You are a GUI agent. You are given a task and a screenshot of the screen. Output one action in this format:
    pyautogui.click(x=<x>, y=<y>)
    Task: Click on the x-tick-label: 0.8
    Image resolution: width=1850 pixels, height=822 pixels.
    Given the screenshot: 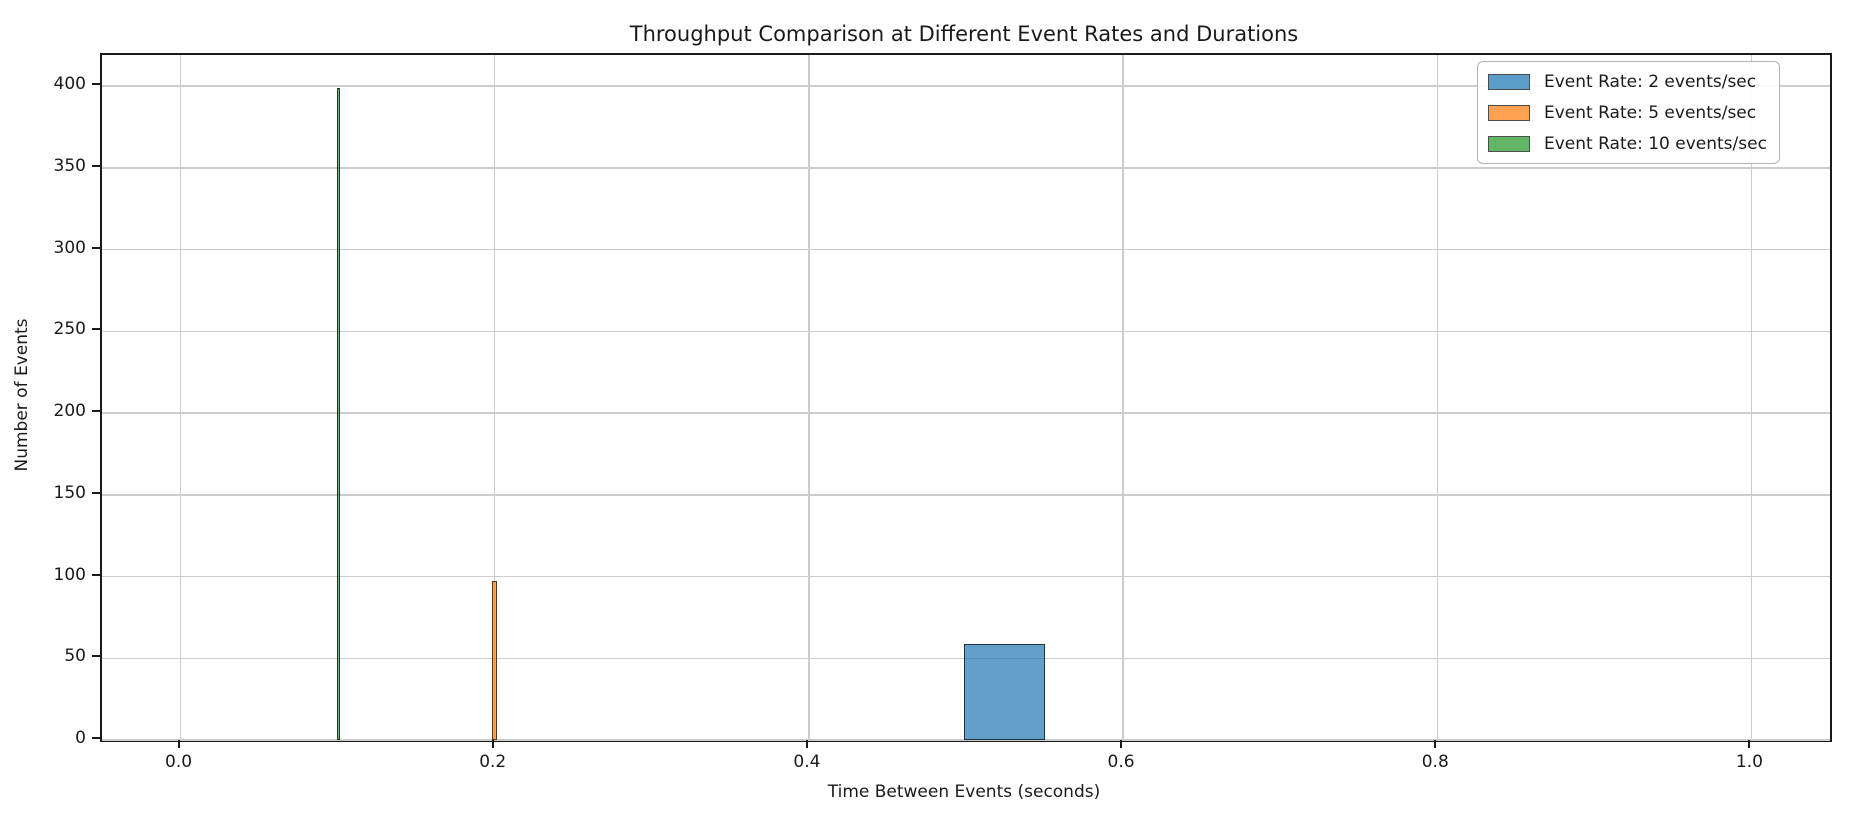 What is the action you would take?
    pyautogui.click(x=1435, y=762)
    